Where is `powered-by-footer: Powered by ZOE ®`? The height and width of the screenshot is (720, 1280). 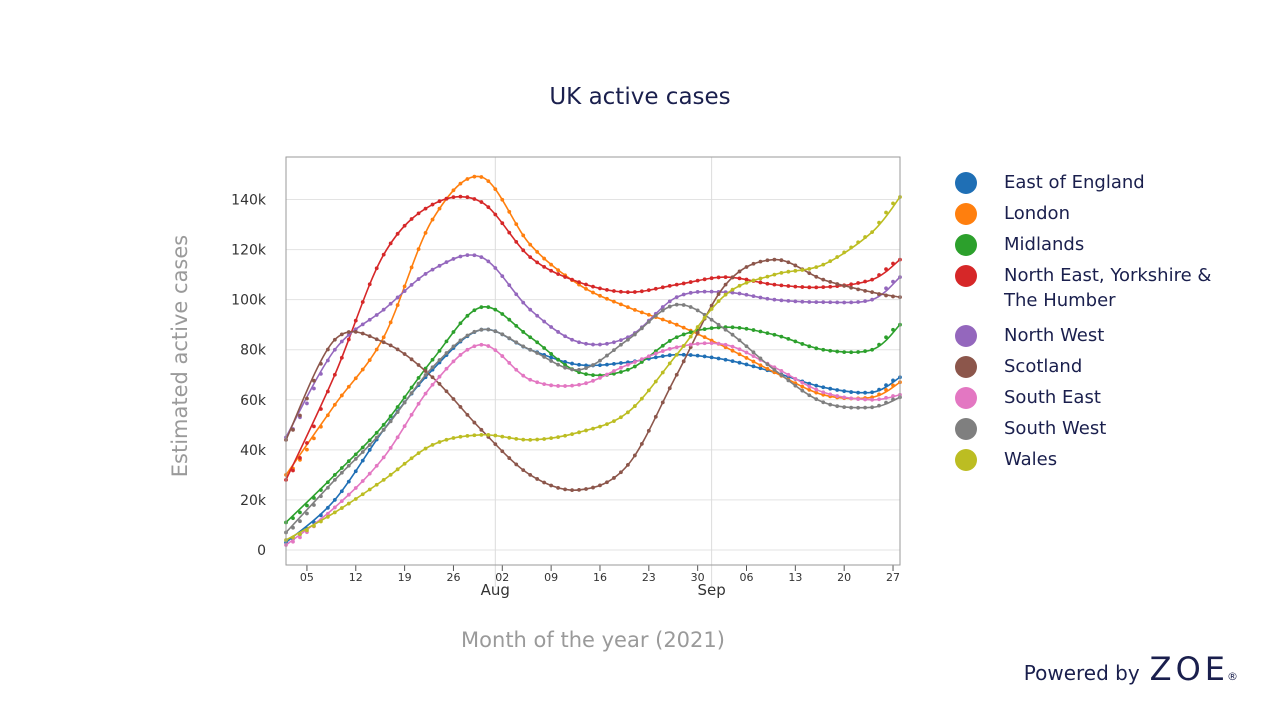 powered-by-footer: Powered by ZOE ® is located at coordinates (1131, 669).